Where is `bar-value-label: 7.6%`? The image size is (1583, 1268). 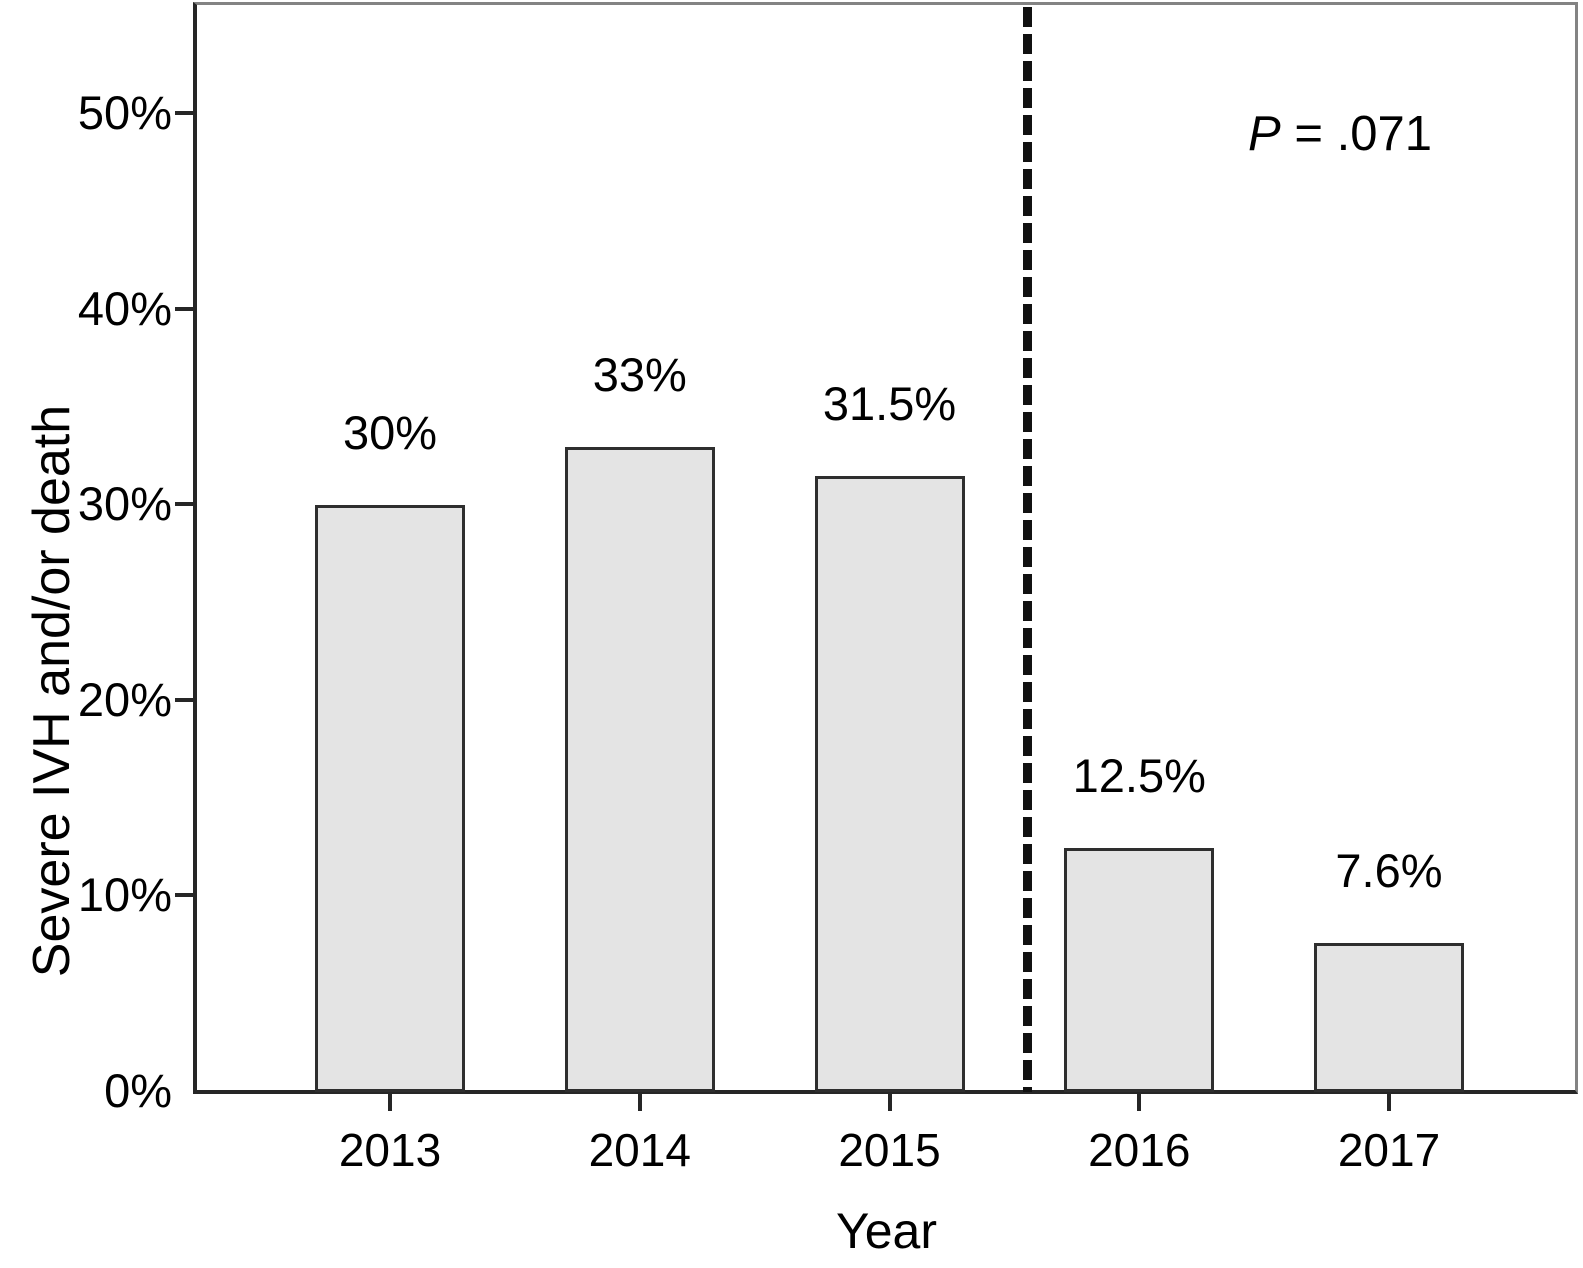 bar-value-label: 7.6% is located at coordinates (1389, 870).